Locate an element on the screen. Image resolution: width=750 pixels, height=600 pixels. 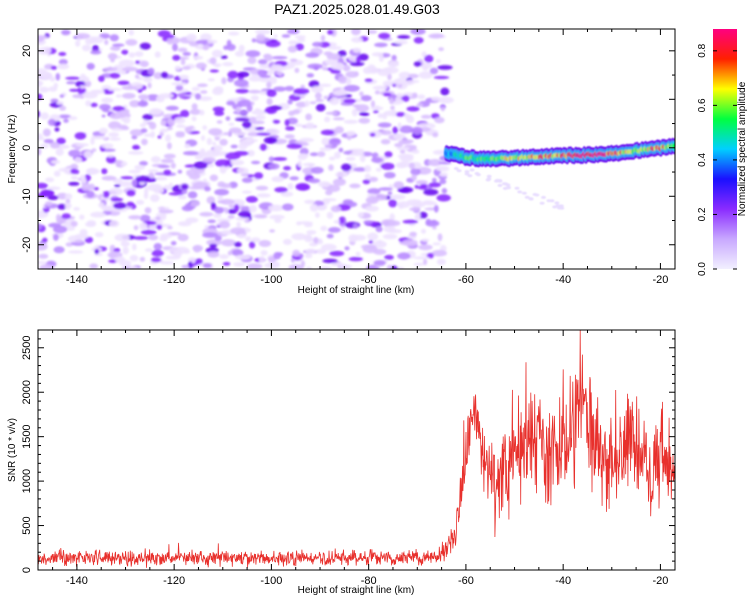
colorbar-ticks: 0.0 0.2 0.4 0.6 0.8 is located at coordinates (717, 159).